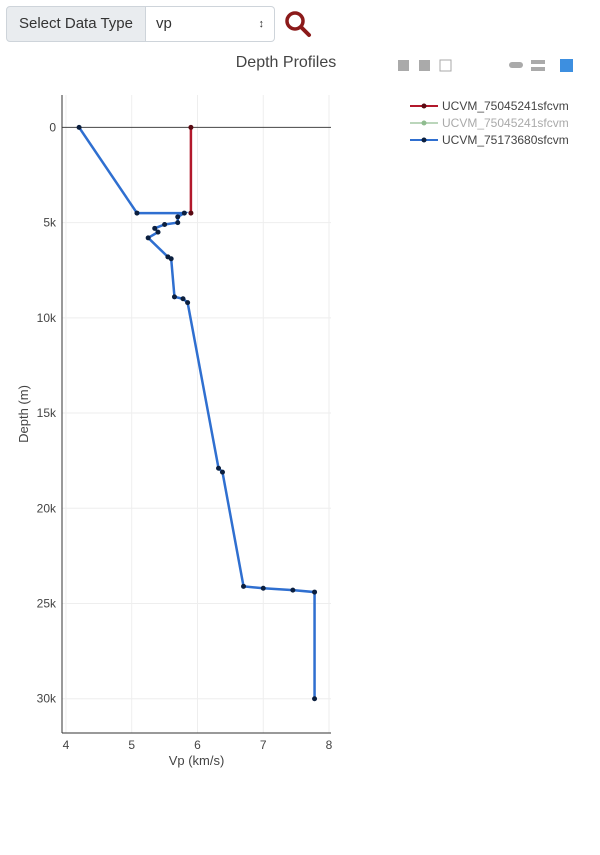 The width and height of the screenshot is (600, 855). Describe the element at coordinates (197, 760) in the screenshot. I see `x-axis-label: Vp (km/s)` at that location.